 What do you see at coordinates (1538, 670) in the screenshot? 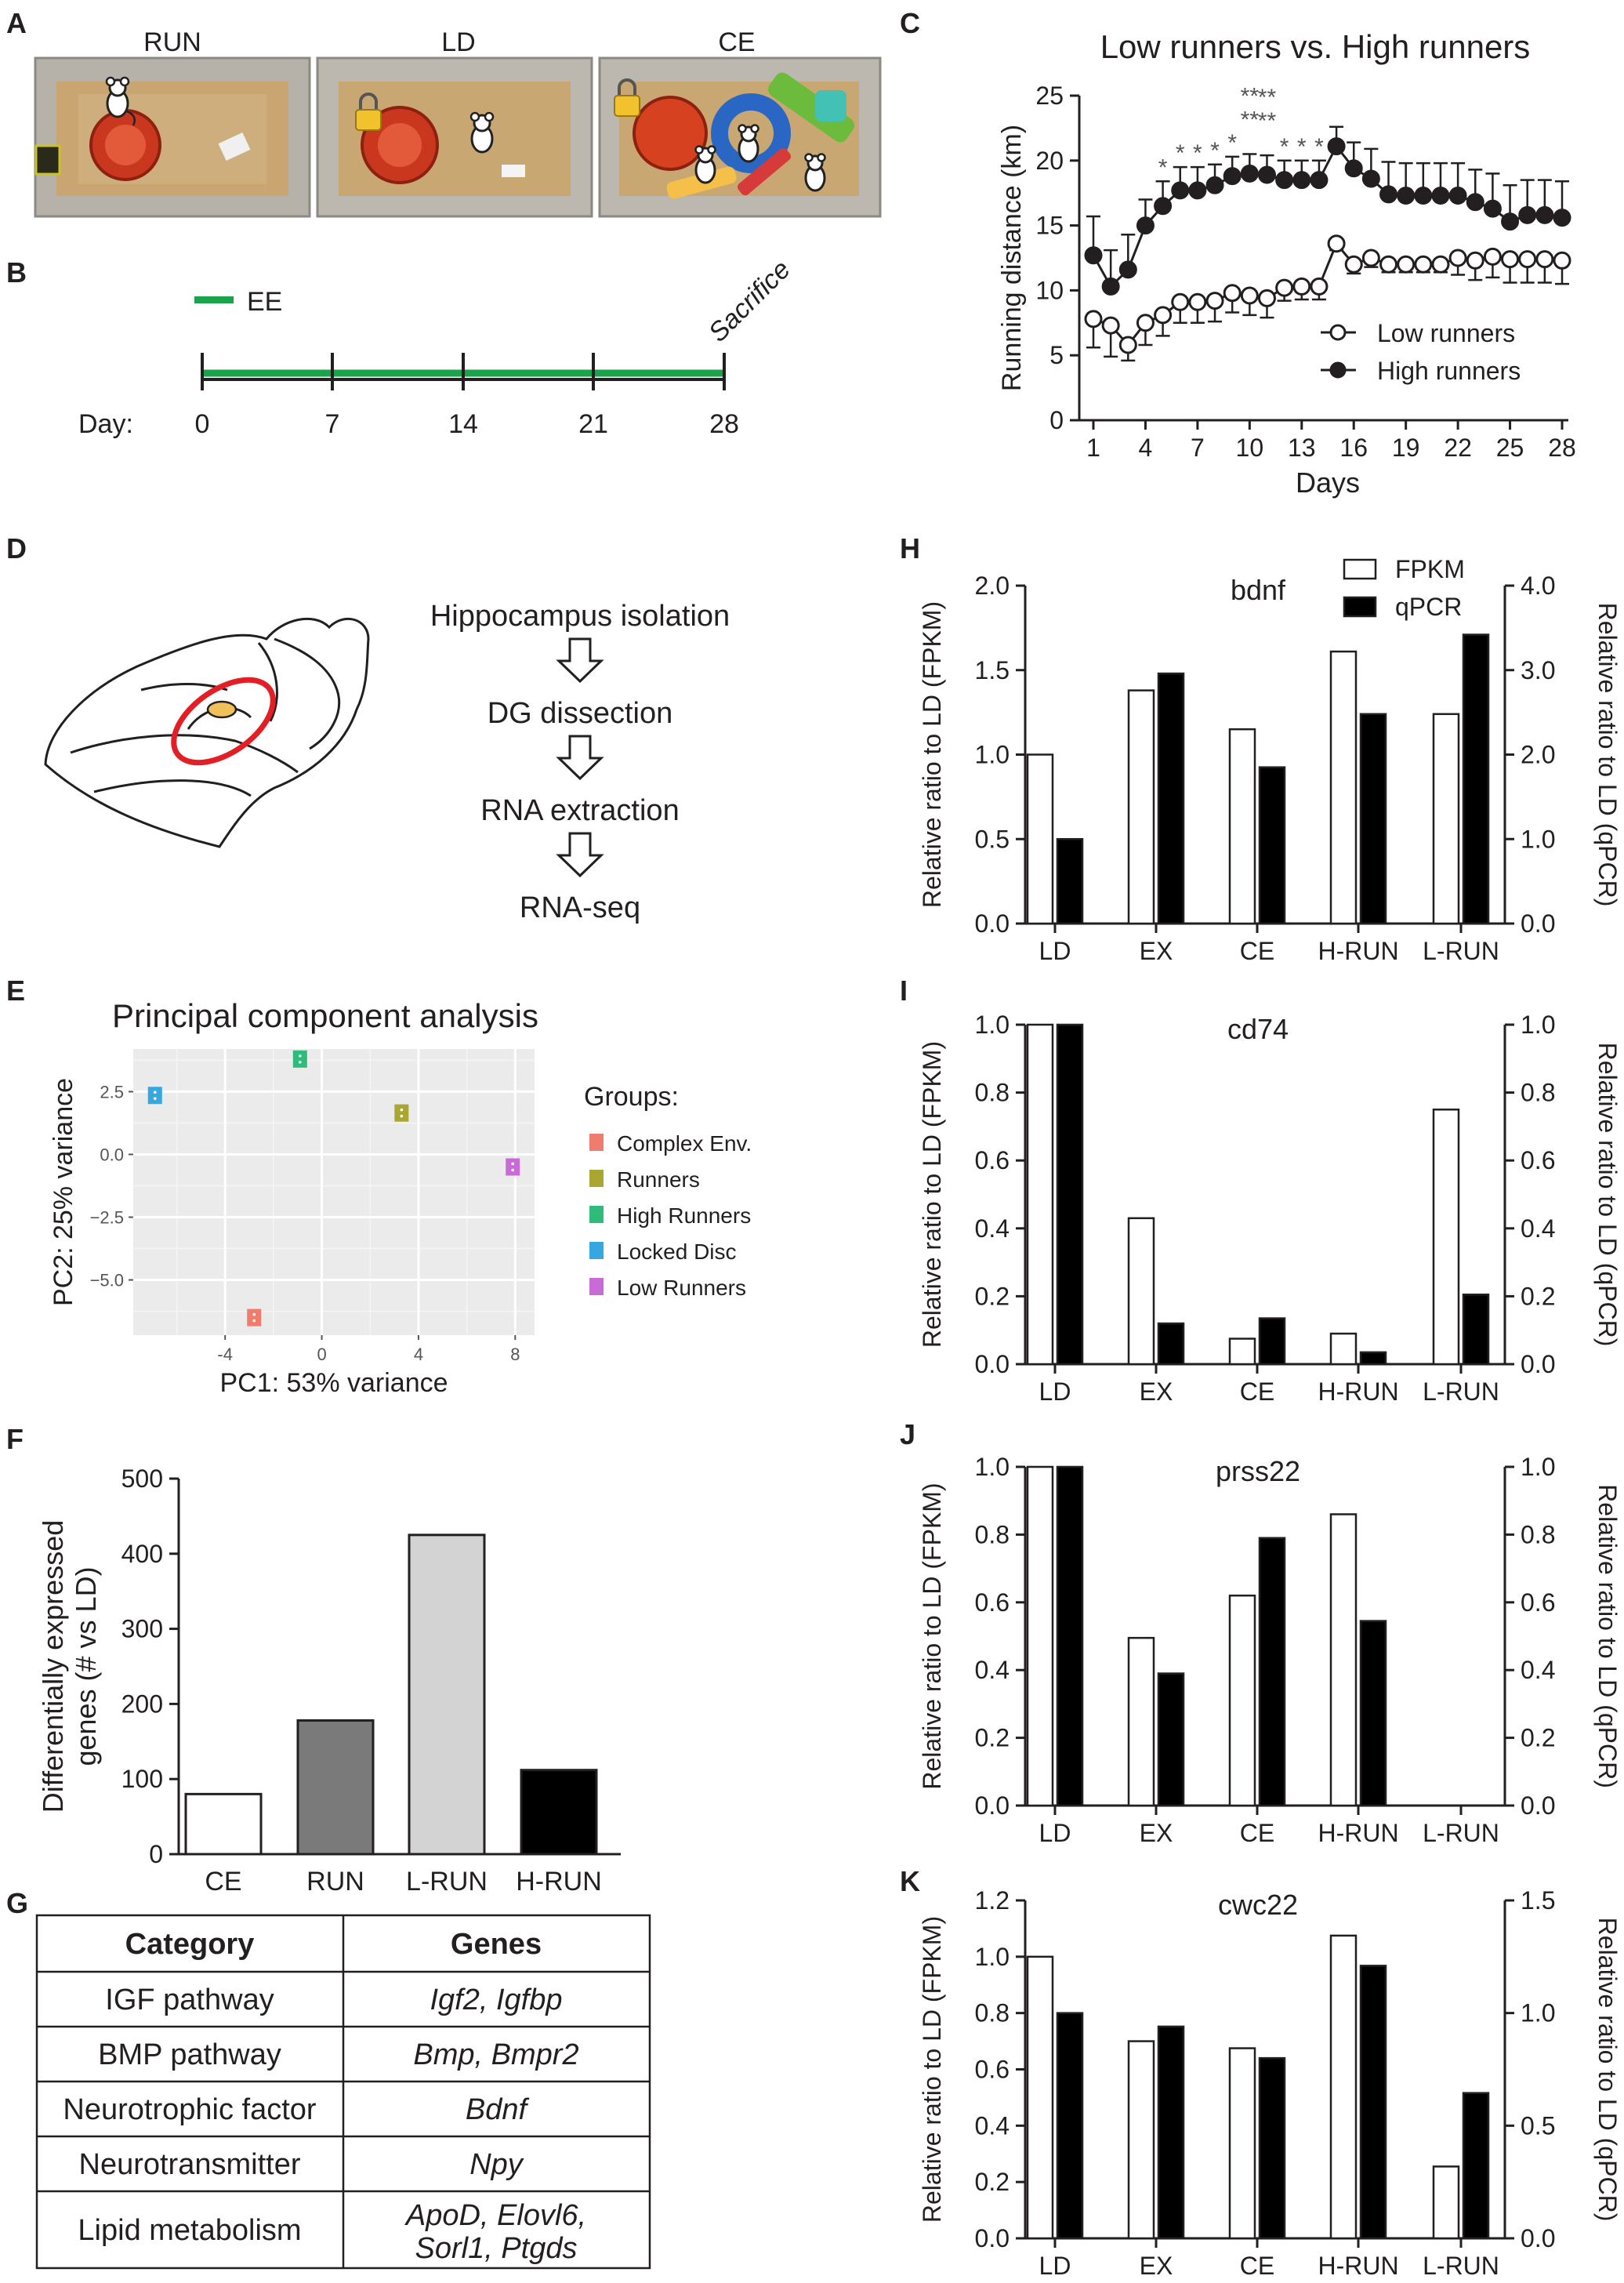
I see `y-tick-label-right: 3.0` at bounding box center [1538, 670].